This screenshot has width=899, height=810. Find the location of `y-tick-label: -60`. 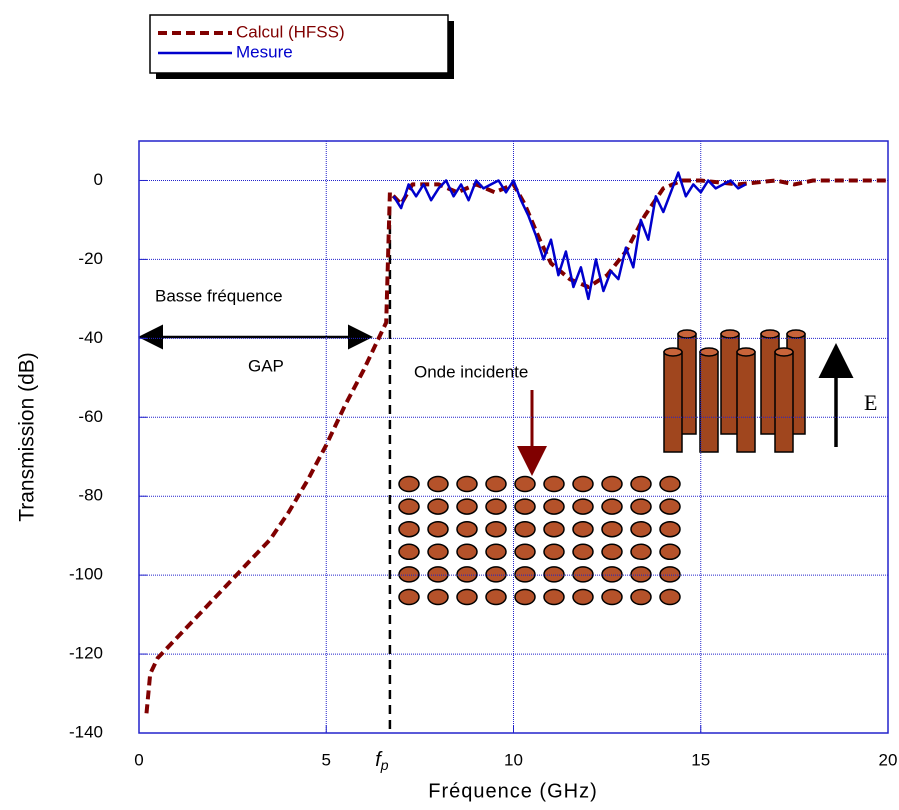

y-tick-label: -60 is located at coordinates (90, 416).